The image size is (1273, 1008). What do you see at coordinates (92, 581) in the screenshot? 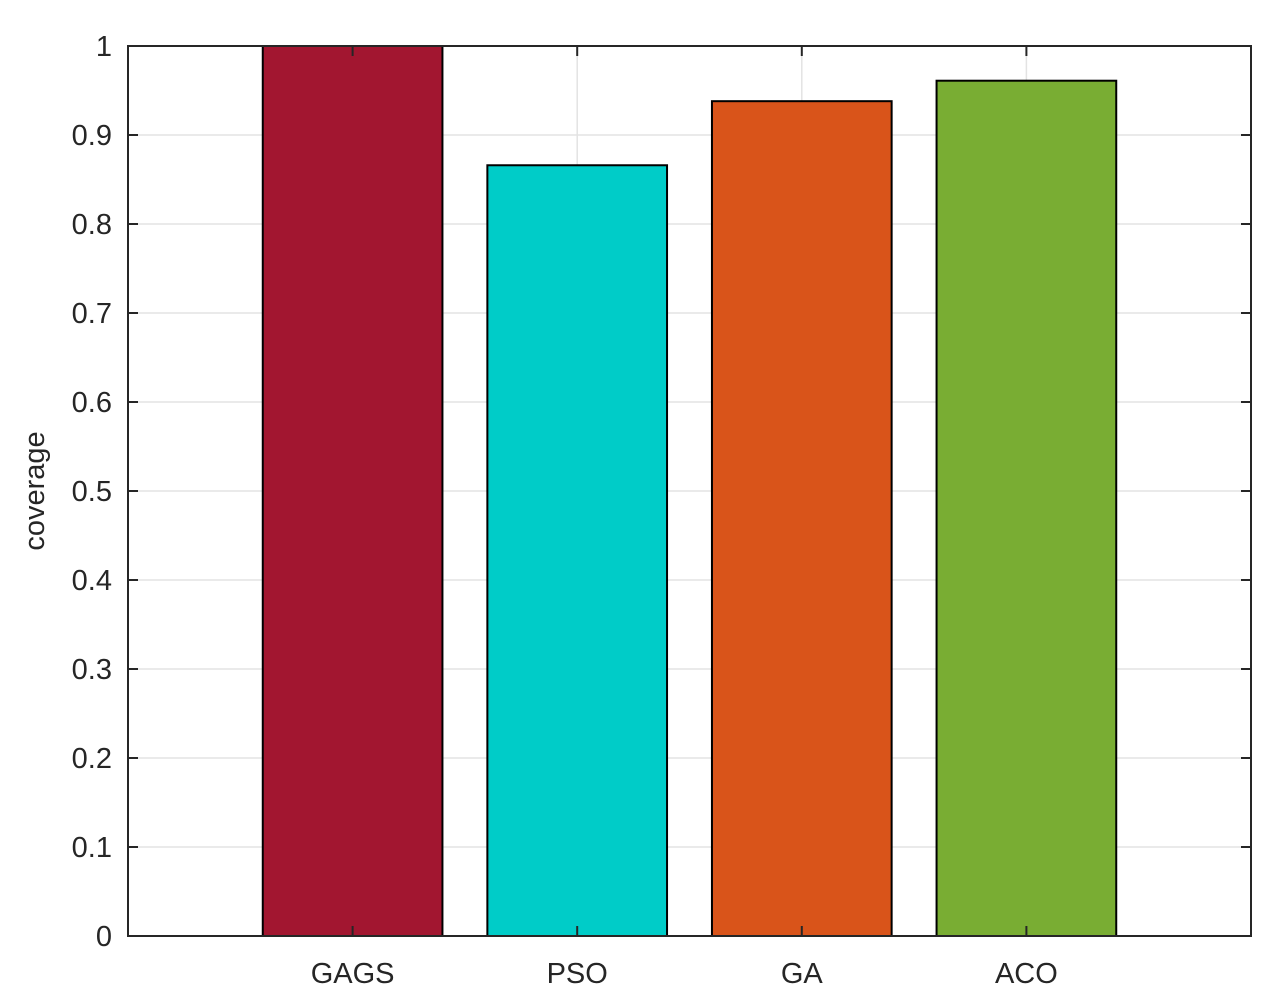
I see `y-tick-label: 0.4` at bounding box center [92, 581].